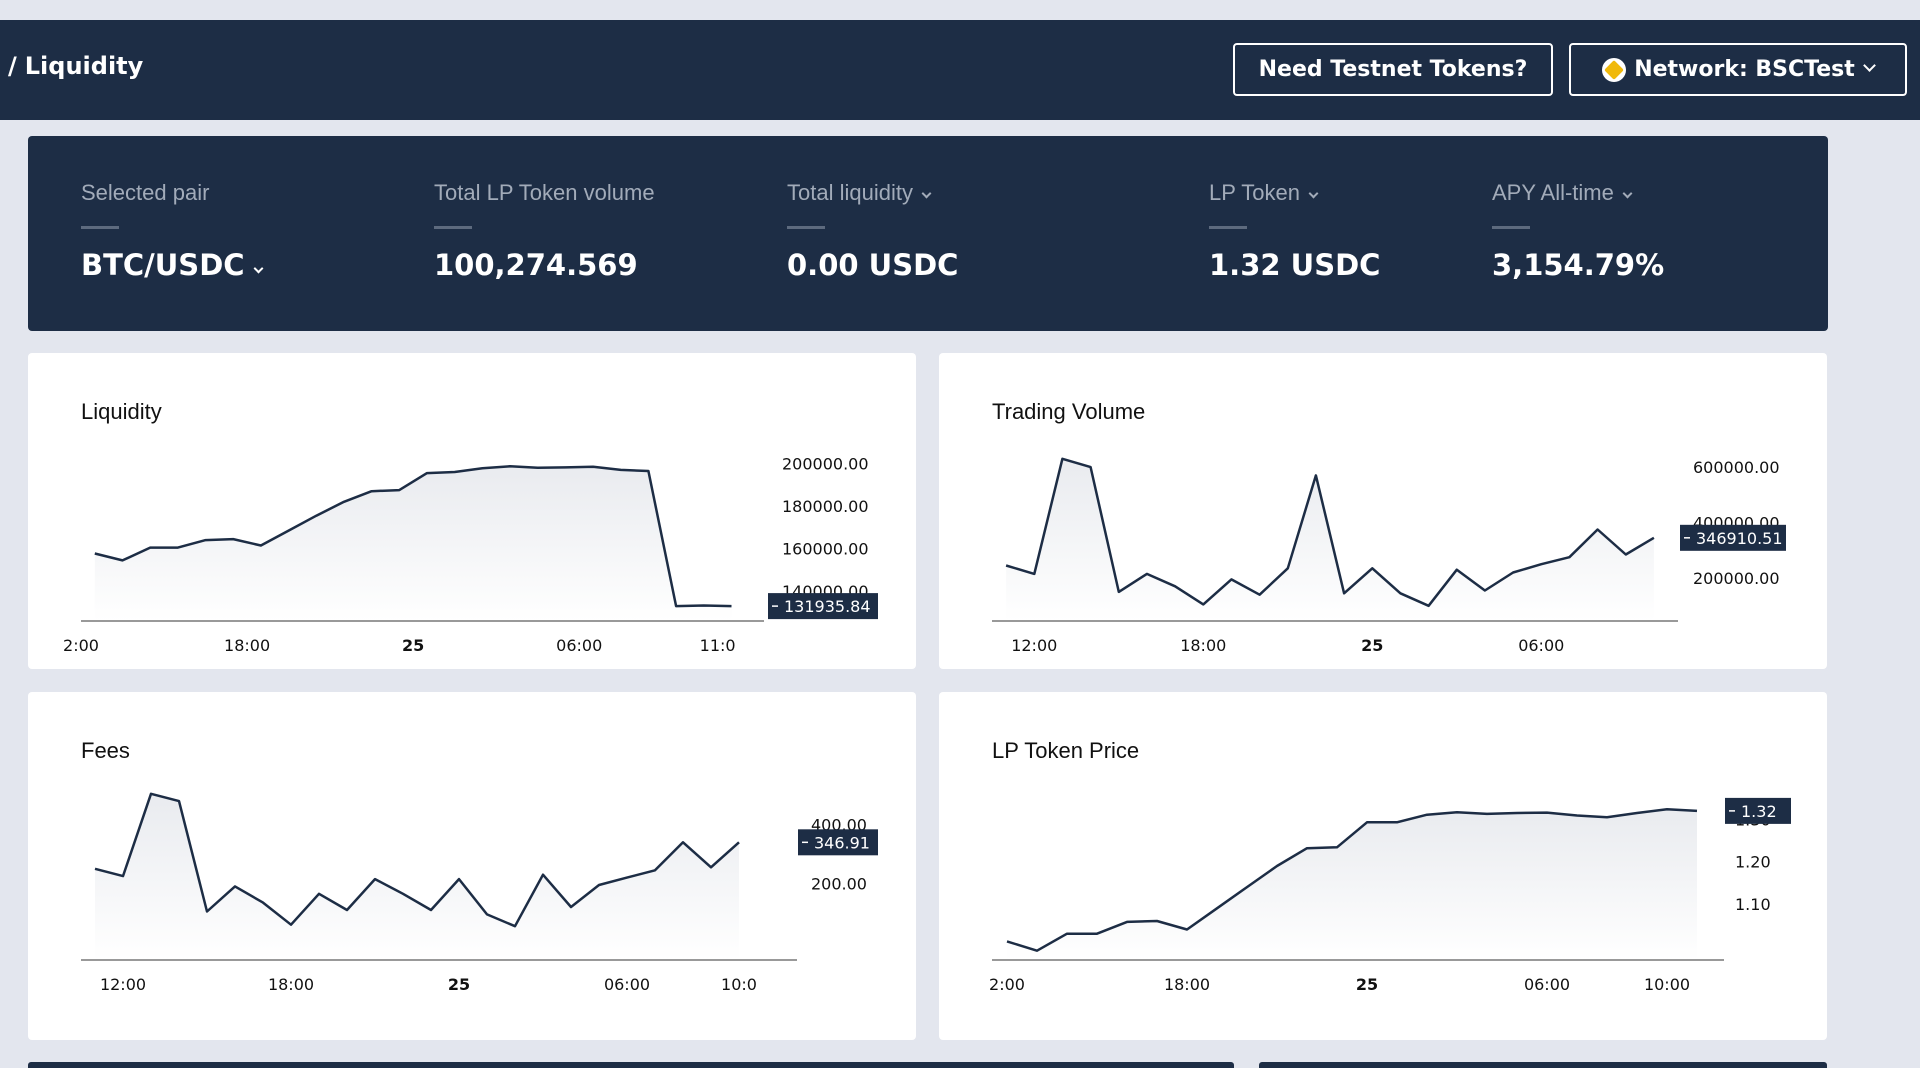 This screenshot has width=1920, height=1068. I want to click on y-tick-label: 200.00, so click(839, 884).